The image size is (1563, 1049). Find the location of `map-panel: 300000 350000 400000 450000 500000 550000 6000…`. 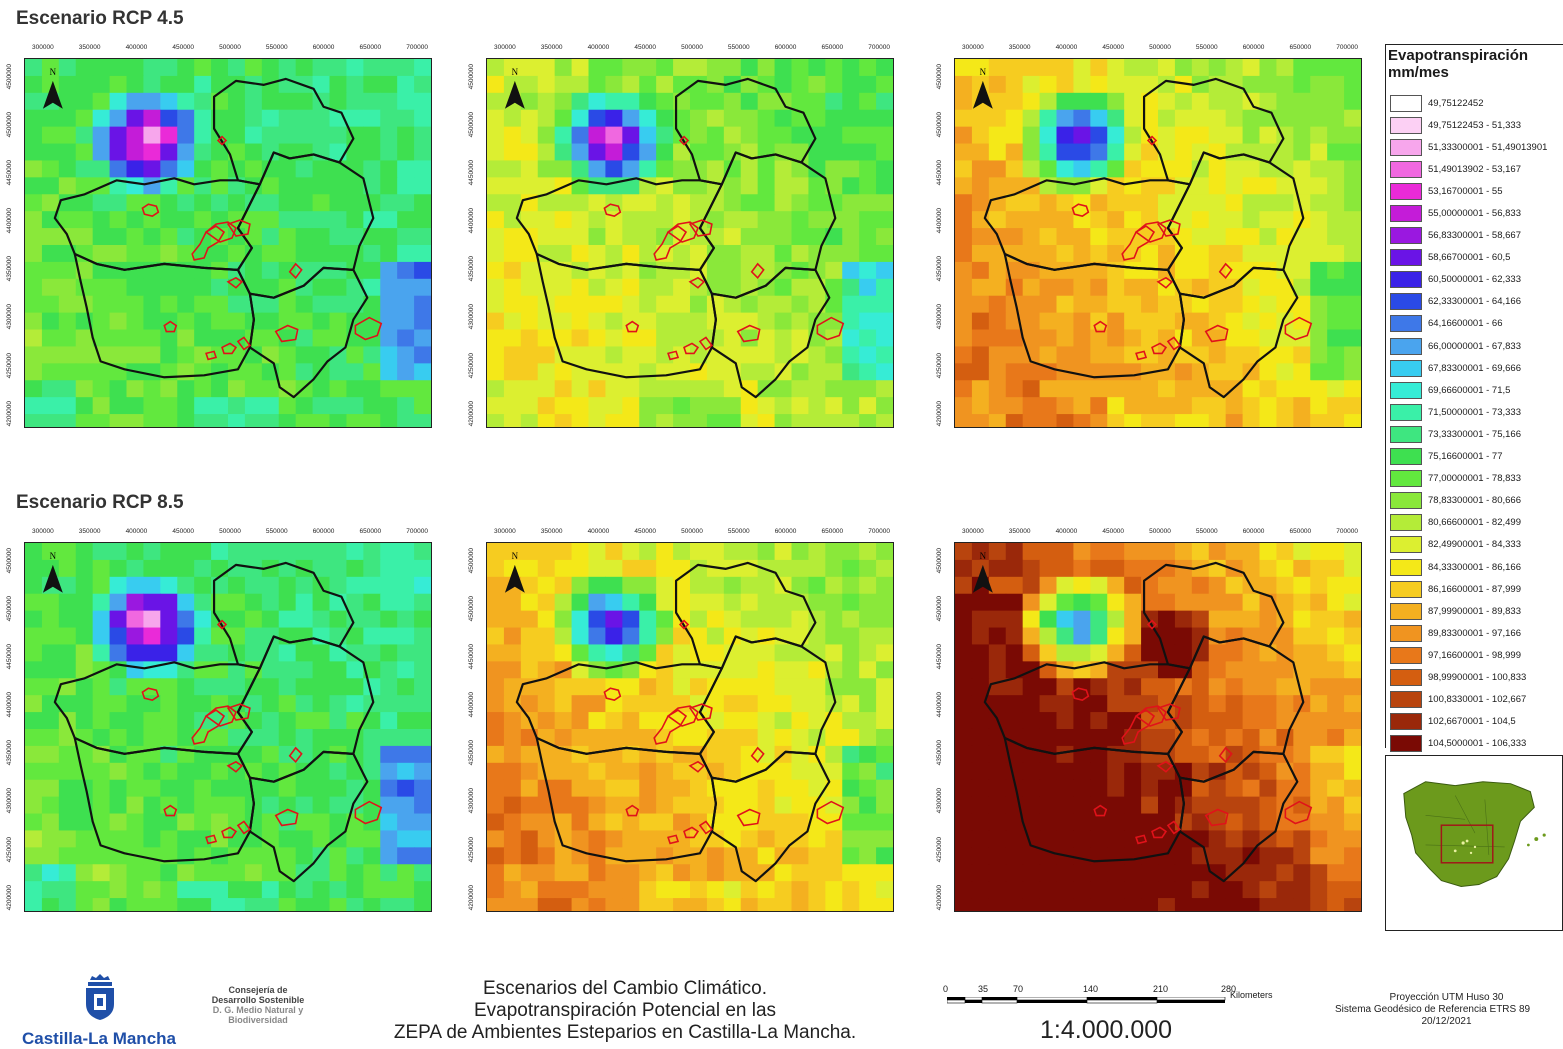

map-panel: 300000 350000 400000 450000 500000 550000 6000… is located at coordinates (220, 720).